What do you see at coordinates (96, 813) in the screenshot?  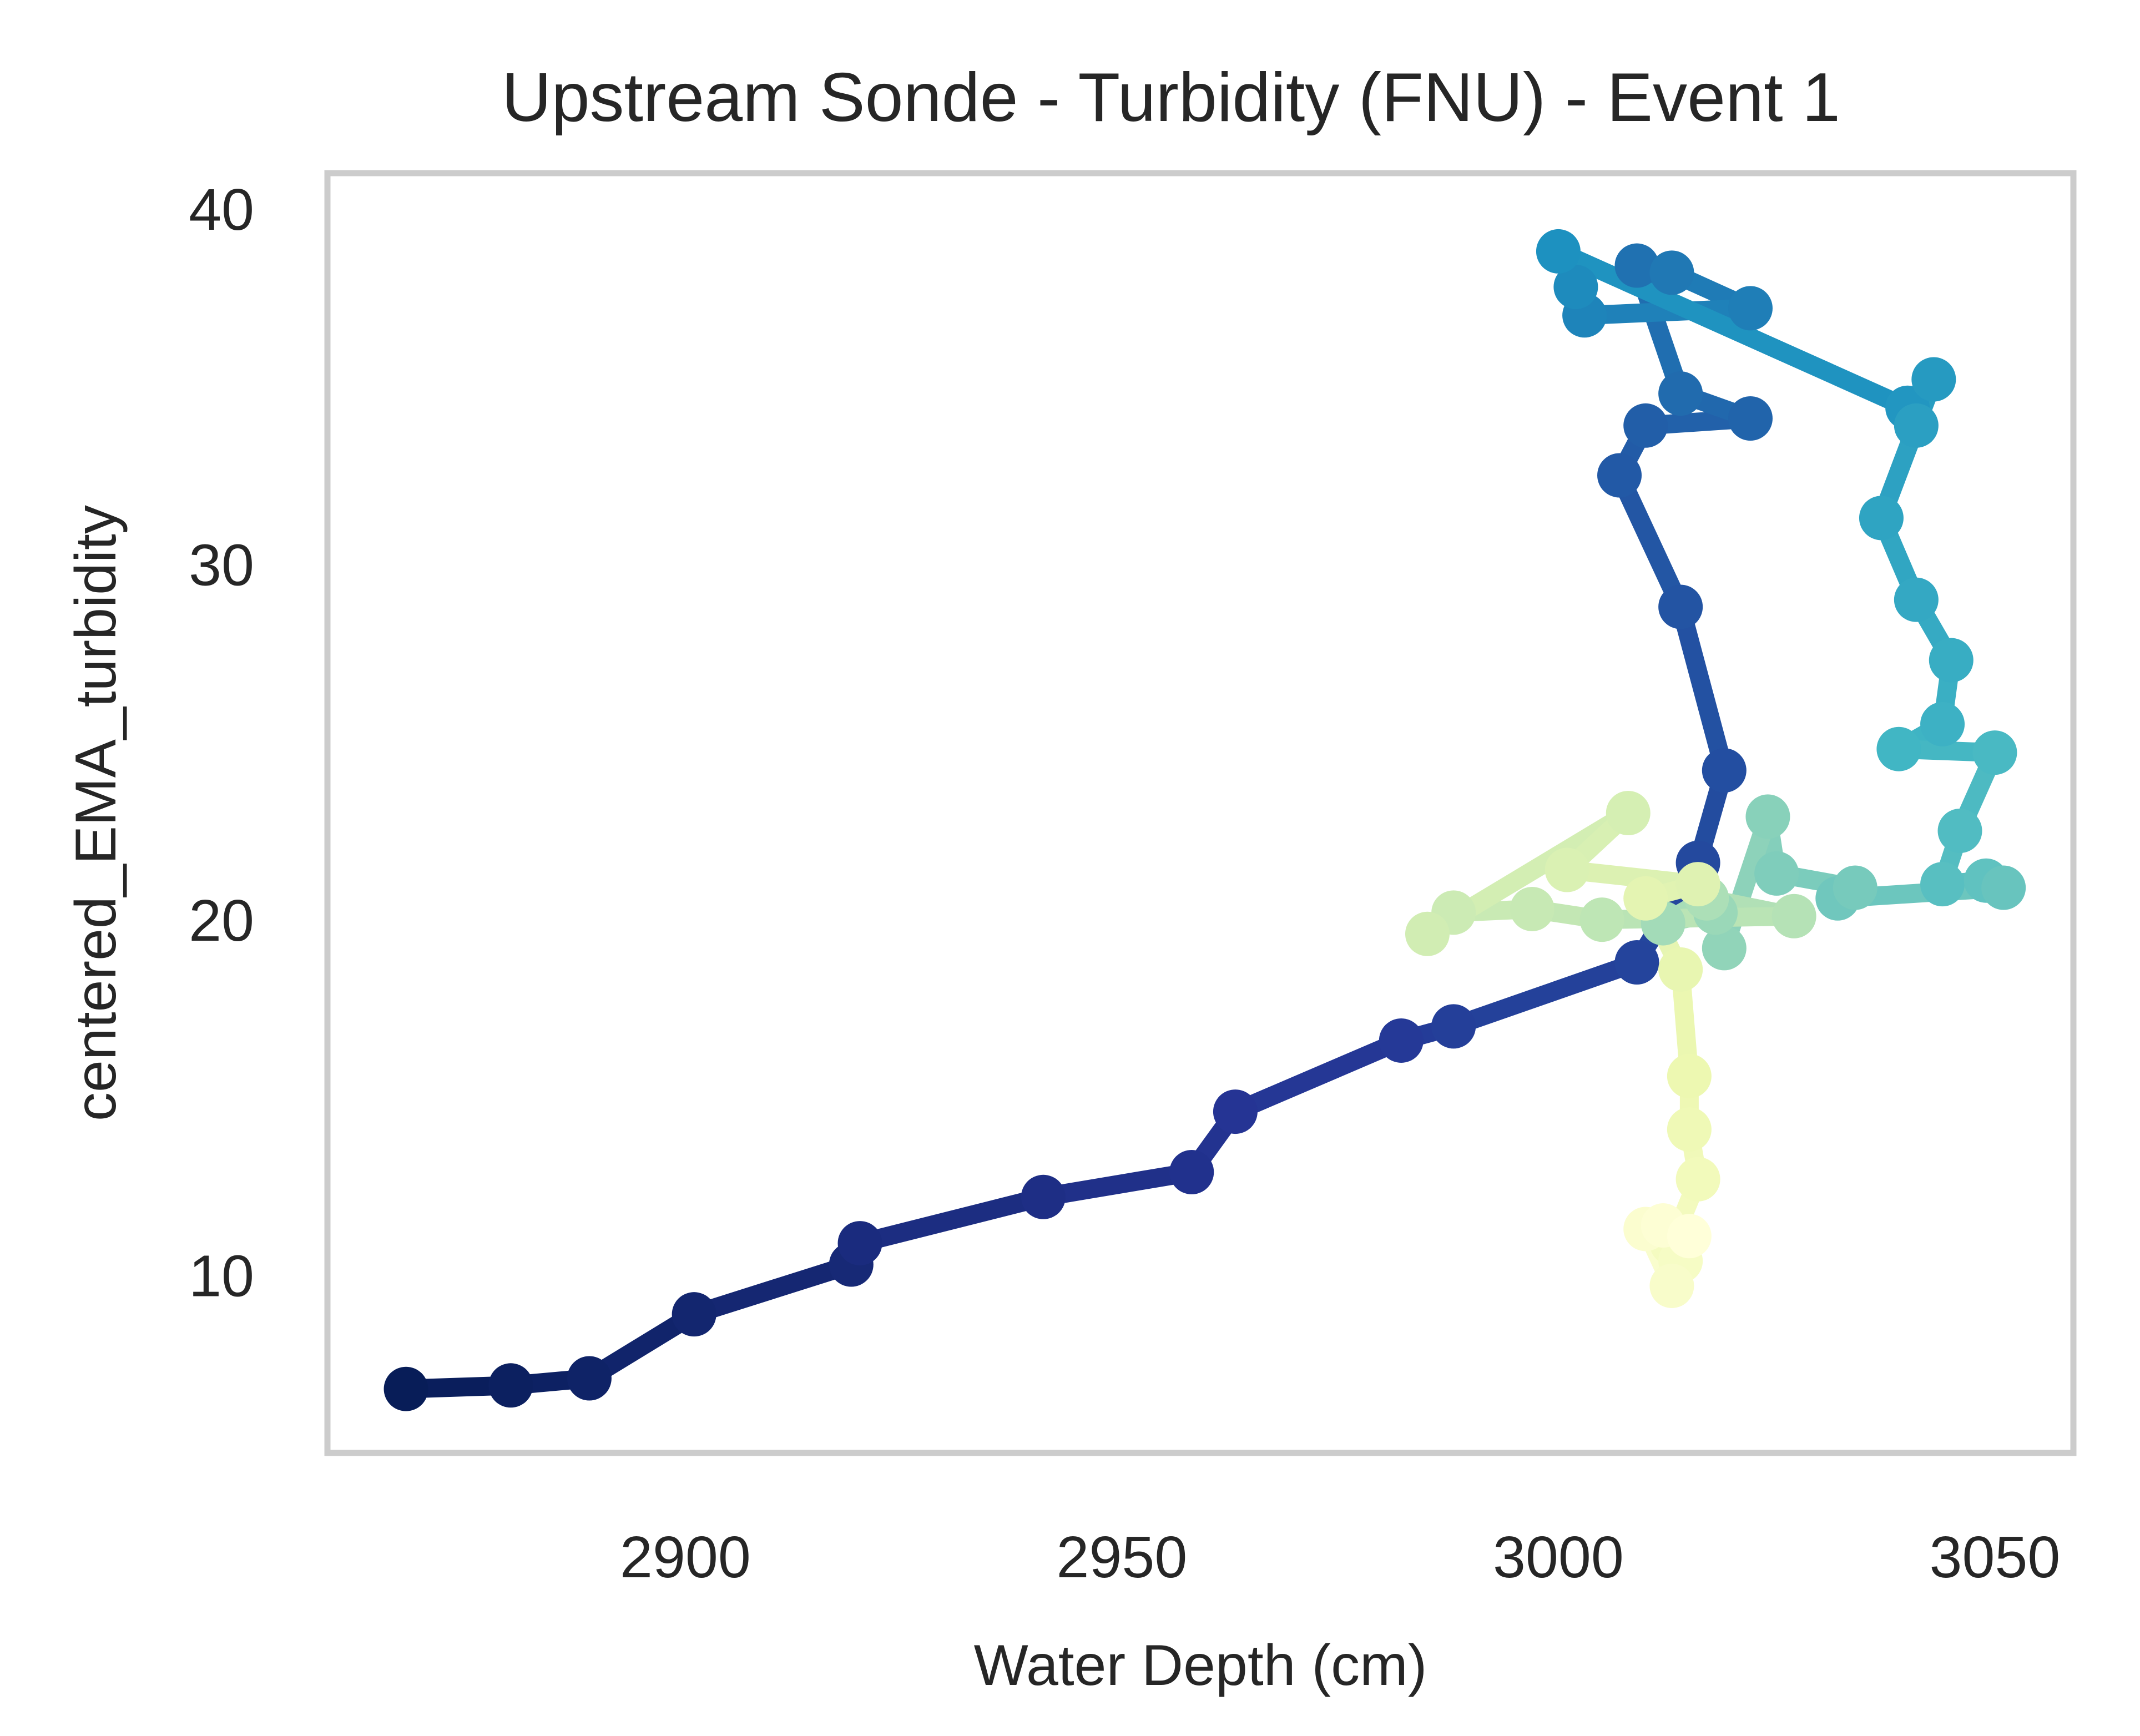 I see `y-axis-label: centered_EMA_turbidity` at bounding box center [96, 813].